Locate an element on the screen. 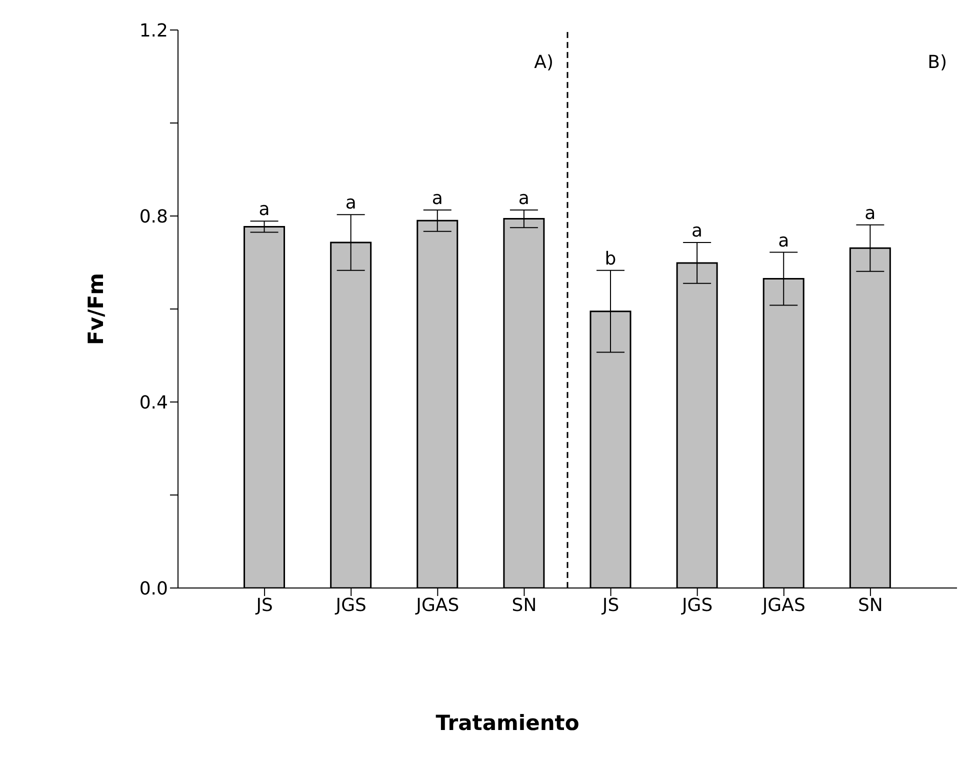 The height and width of the screenshot is (759, 959). y-axis-title: Fv/Fm is located at coordinates (96, 309).